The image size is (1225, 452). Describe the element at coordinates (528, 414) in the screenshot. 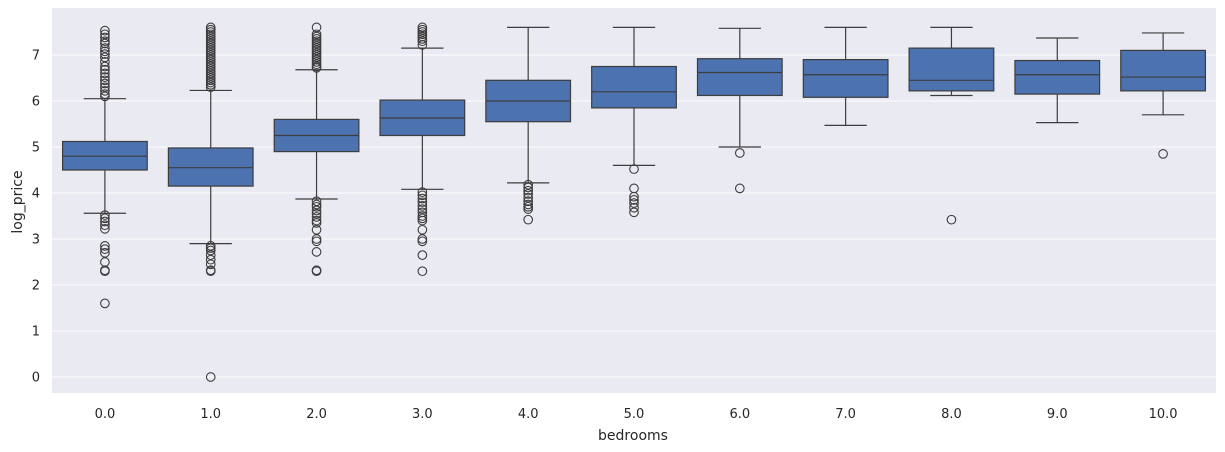

I see `x-tick-label: 4.0` at that location.